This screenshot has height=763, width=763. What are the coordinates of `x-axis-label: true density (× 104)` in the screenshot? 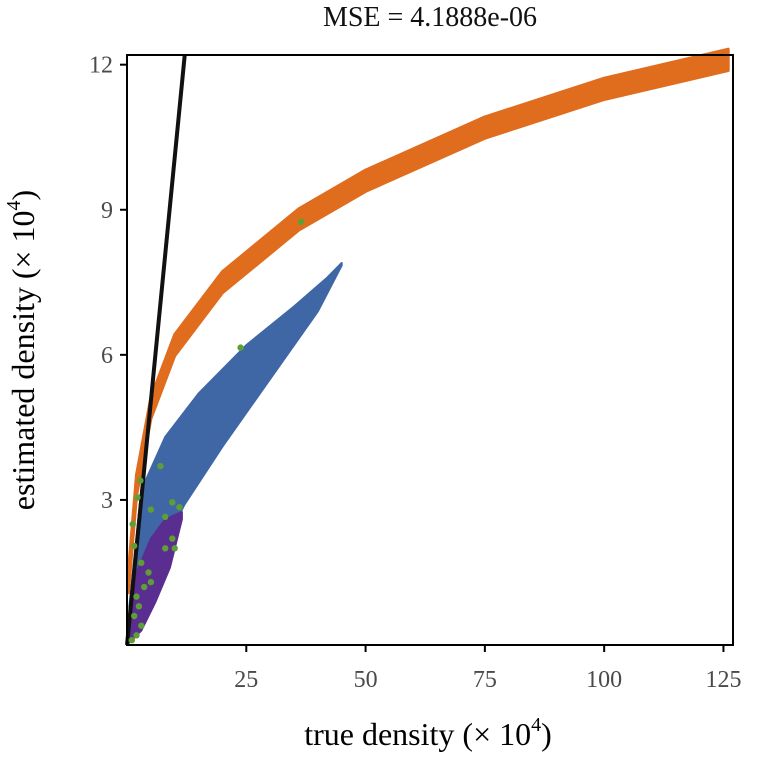 It's located at (428, 733).